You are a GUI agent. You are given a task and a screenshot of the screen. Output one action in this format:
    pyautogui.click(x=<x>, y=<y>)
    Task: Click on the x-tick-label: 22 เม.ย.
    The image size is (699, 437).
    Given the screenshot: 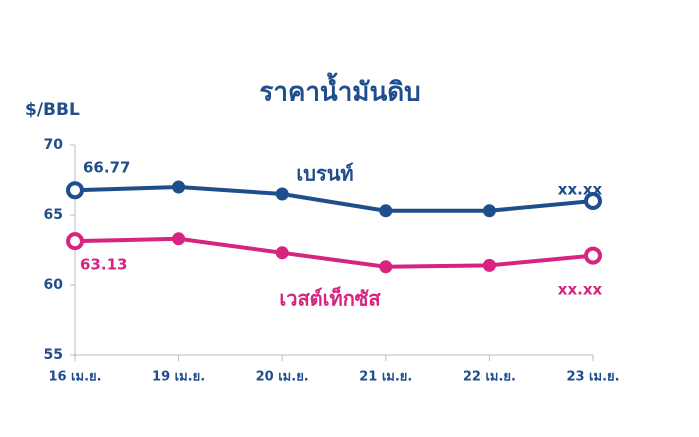 What is the action you would take?
    pyautogui.click(x=489, y=377)
    